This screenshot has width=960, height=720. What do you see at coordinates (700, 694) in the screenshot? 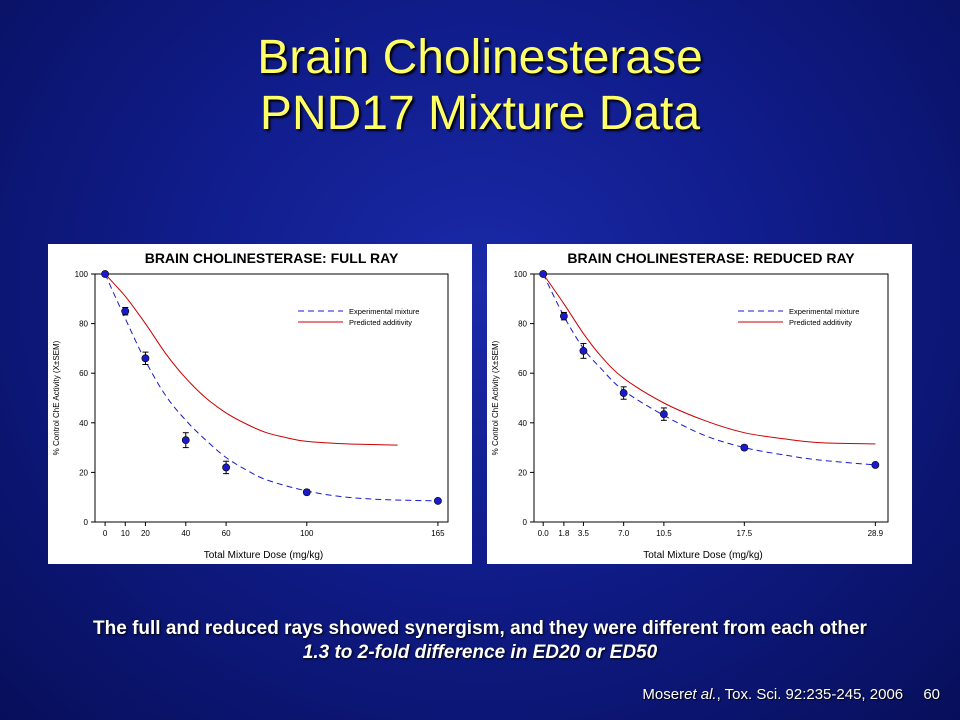
I see `citation-etal: et al.` at bounding box center [700, 694].